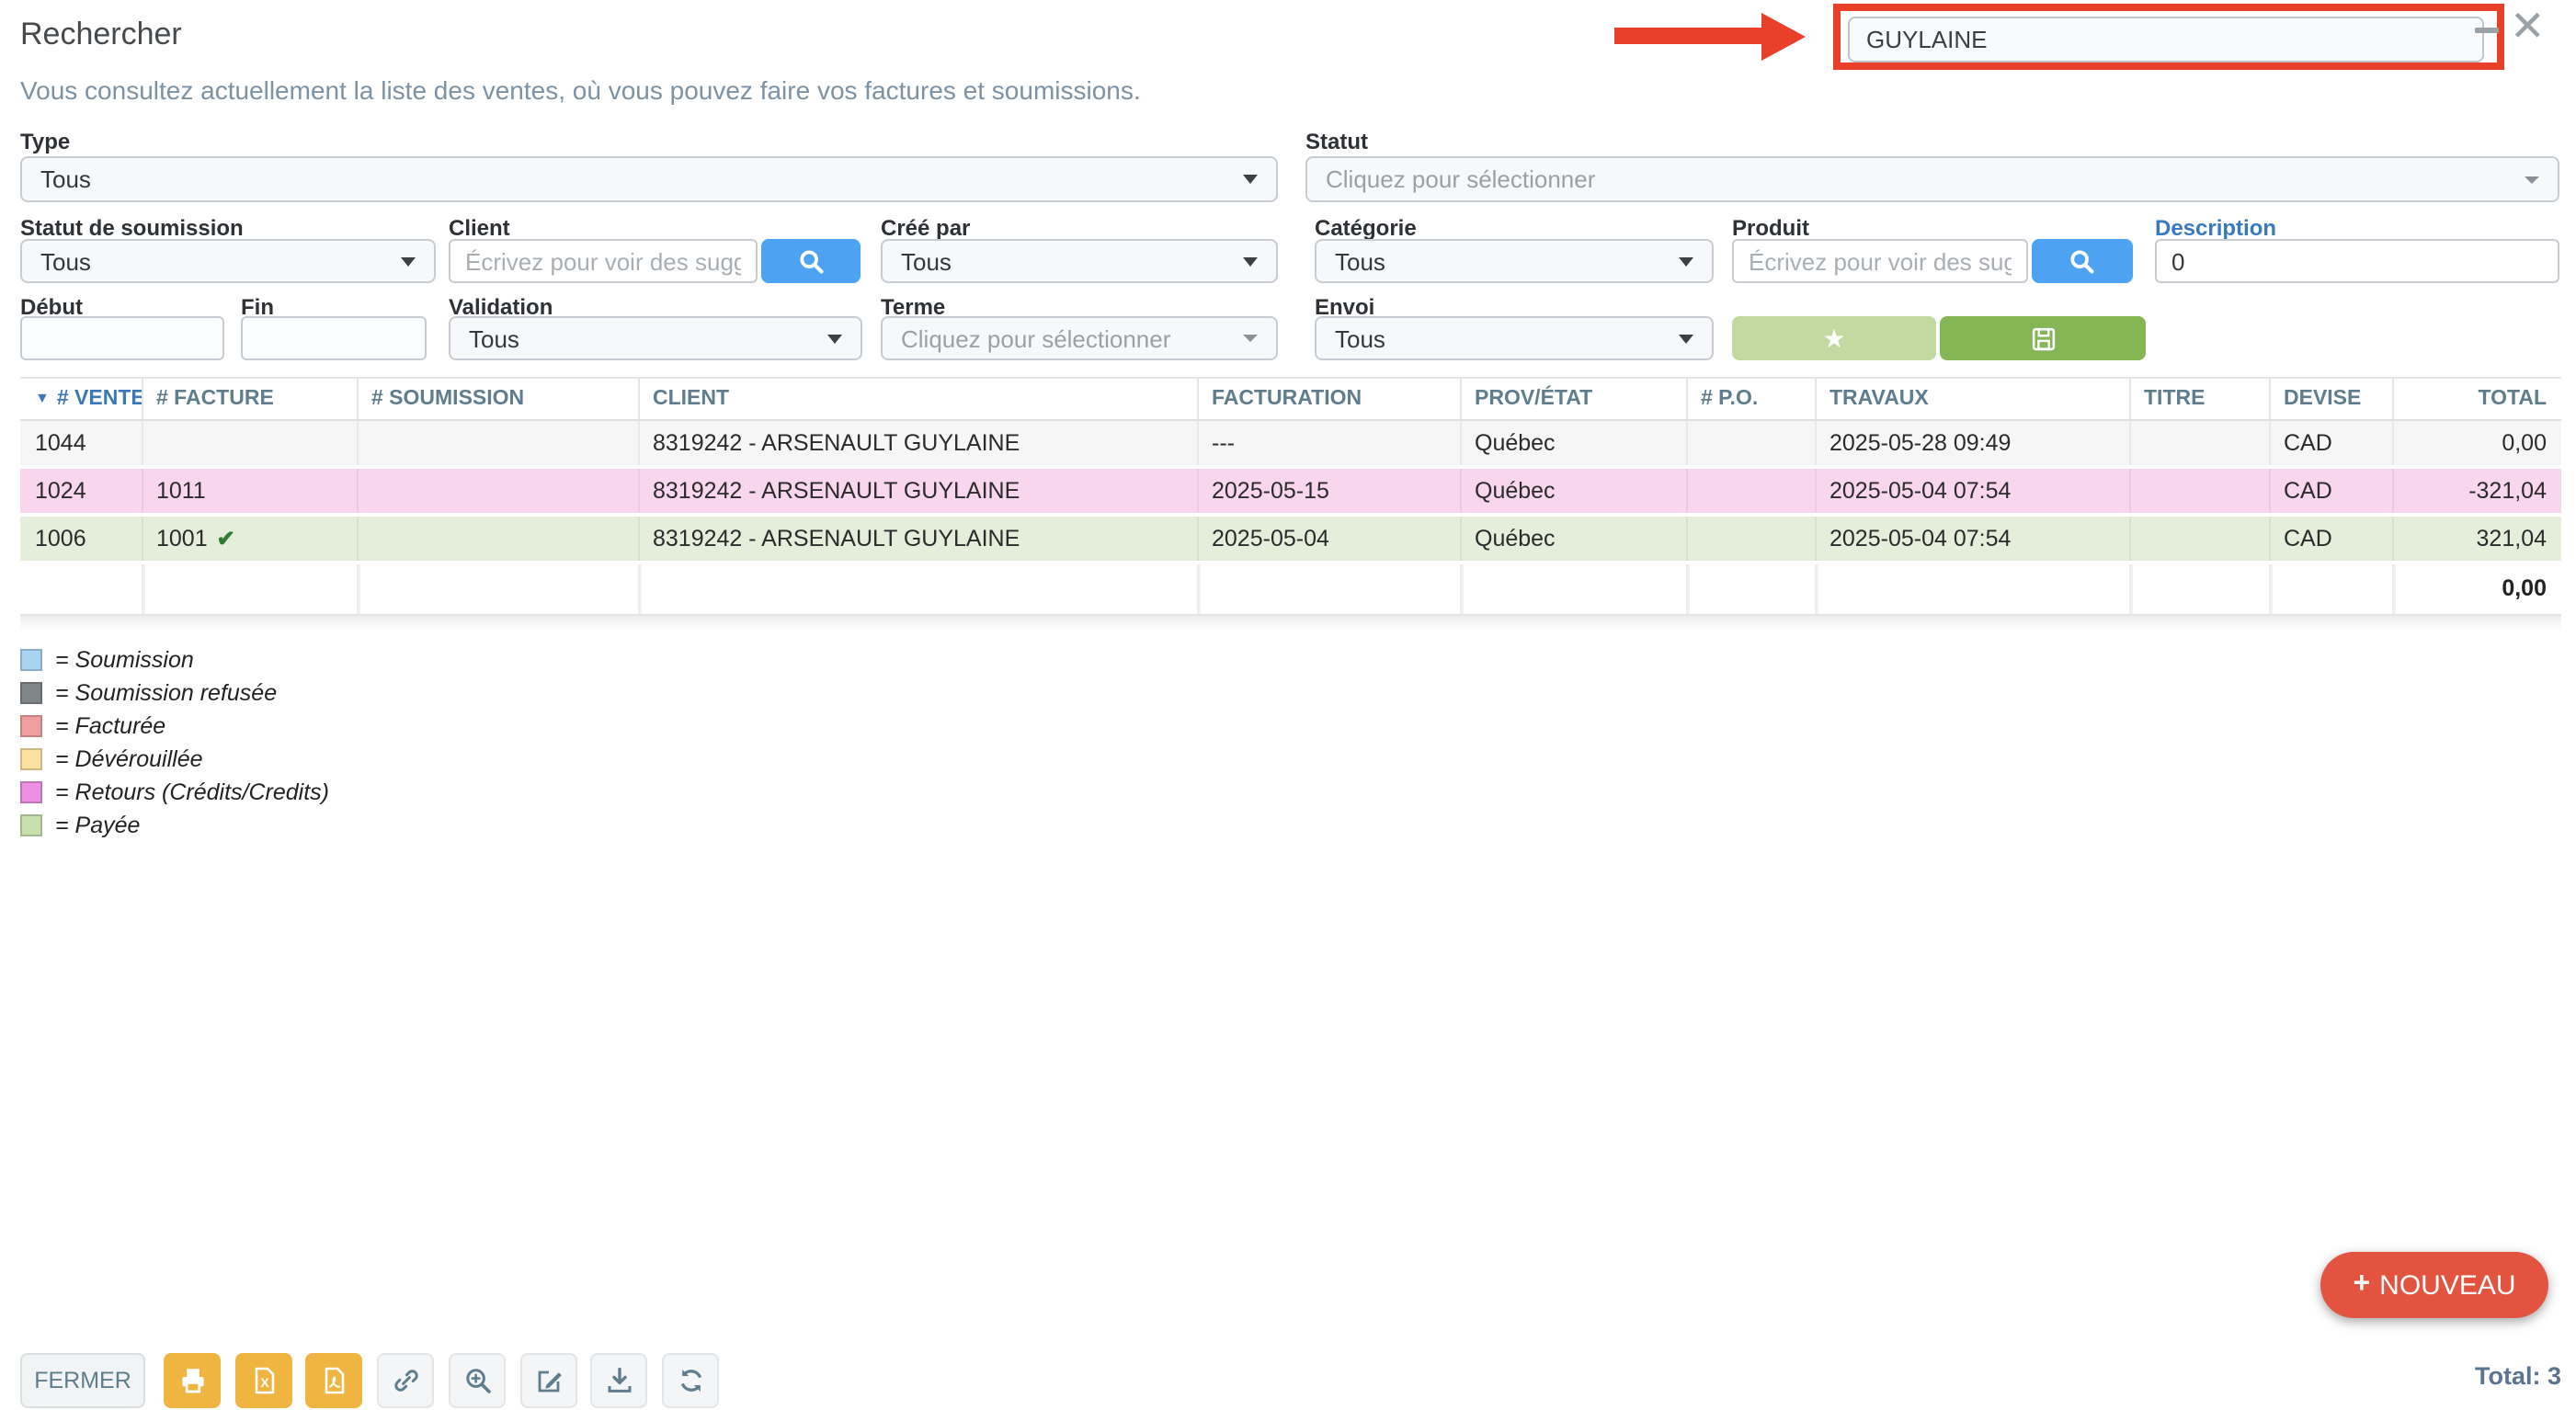 The height and width of the screenshot is (1410, 2576). I want to click on cell-facture, so click(249, 443).